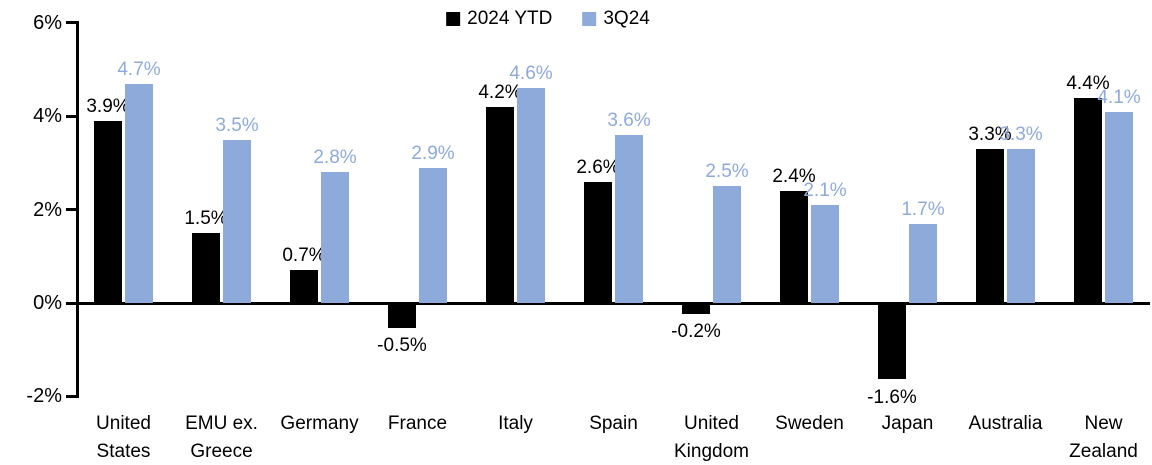 The image size is (1152, 465). Describe the element at coordinates (402, 316) in the screenshot. I see `bar-2024-ytd-france` at that location.